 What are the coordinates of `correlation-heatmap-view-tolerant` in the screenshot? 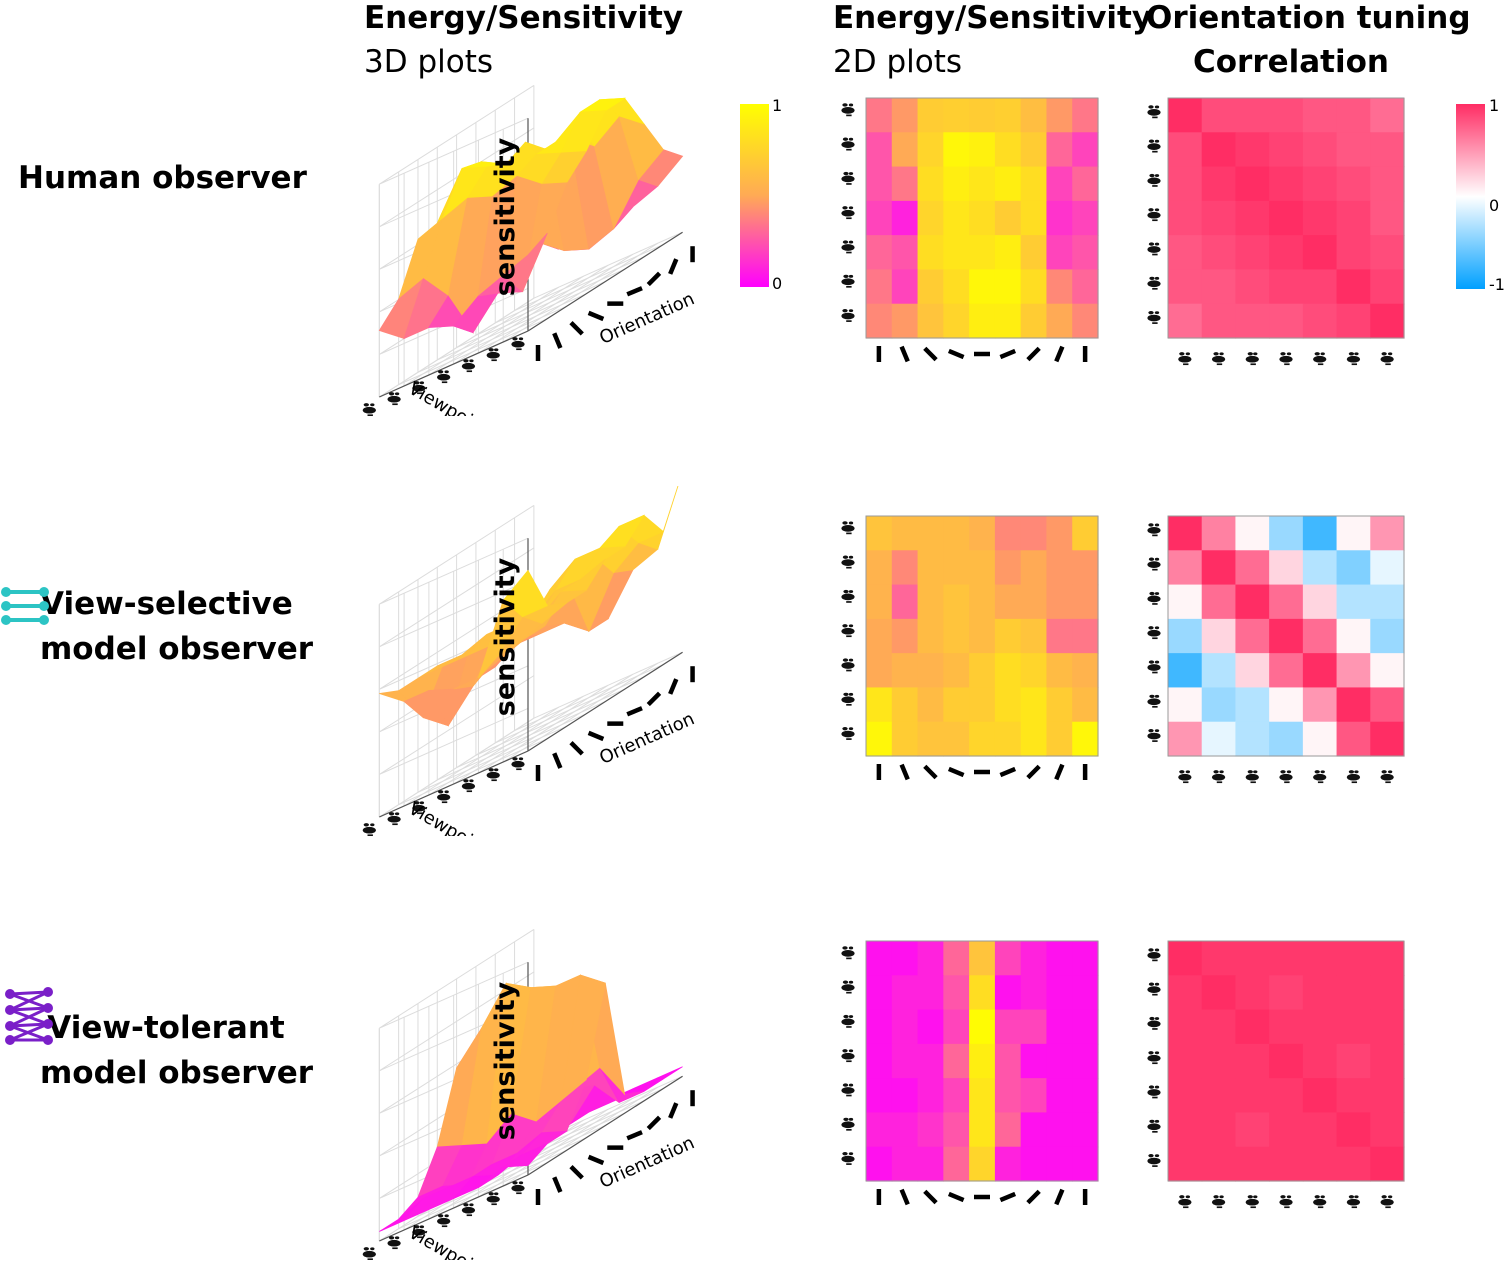 It's located at (1276, 1074).